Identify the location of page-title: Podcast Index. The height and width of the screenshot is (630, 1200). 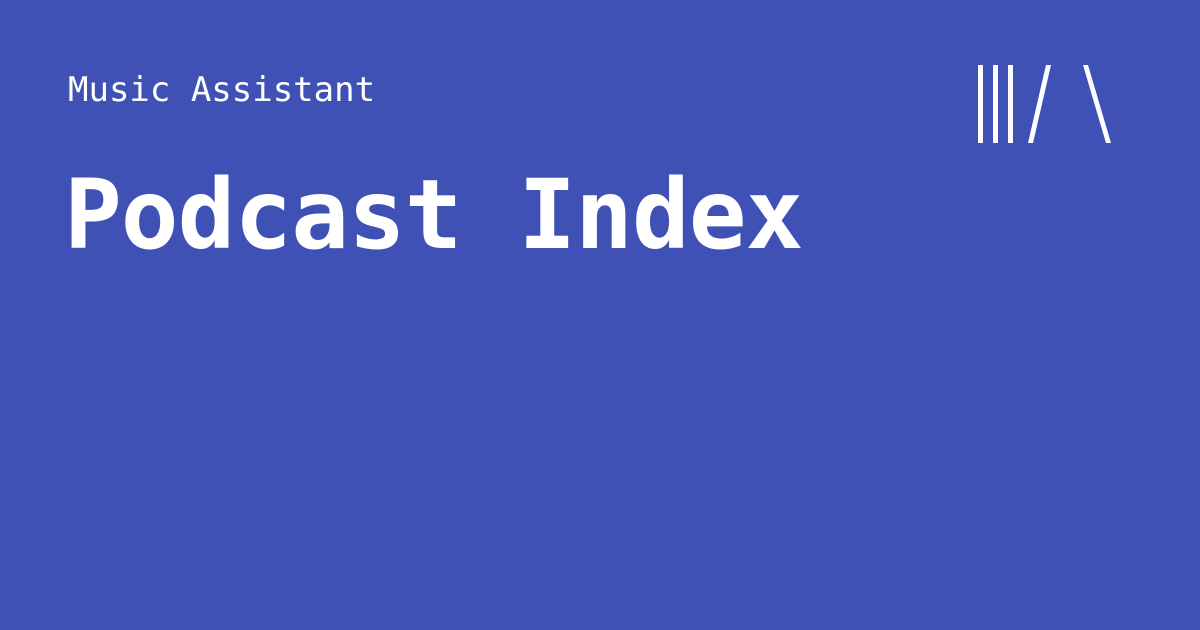
(433, 215).